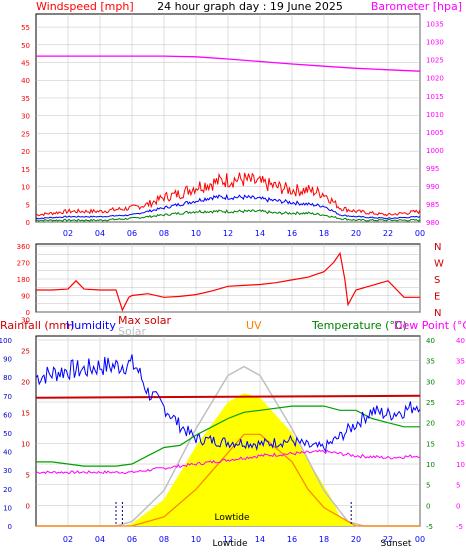 The width and height of the screenshot is (466, 554). Describe the element at coordinates (228, 403) in the screenshot. I see `humidity-line` at that location.